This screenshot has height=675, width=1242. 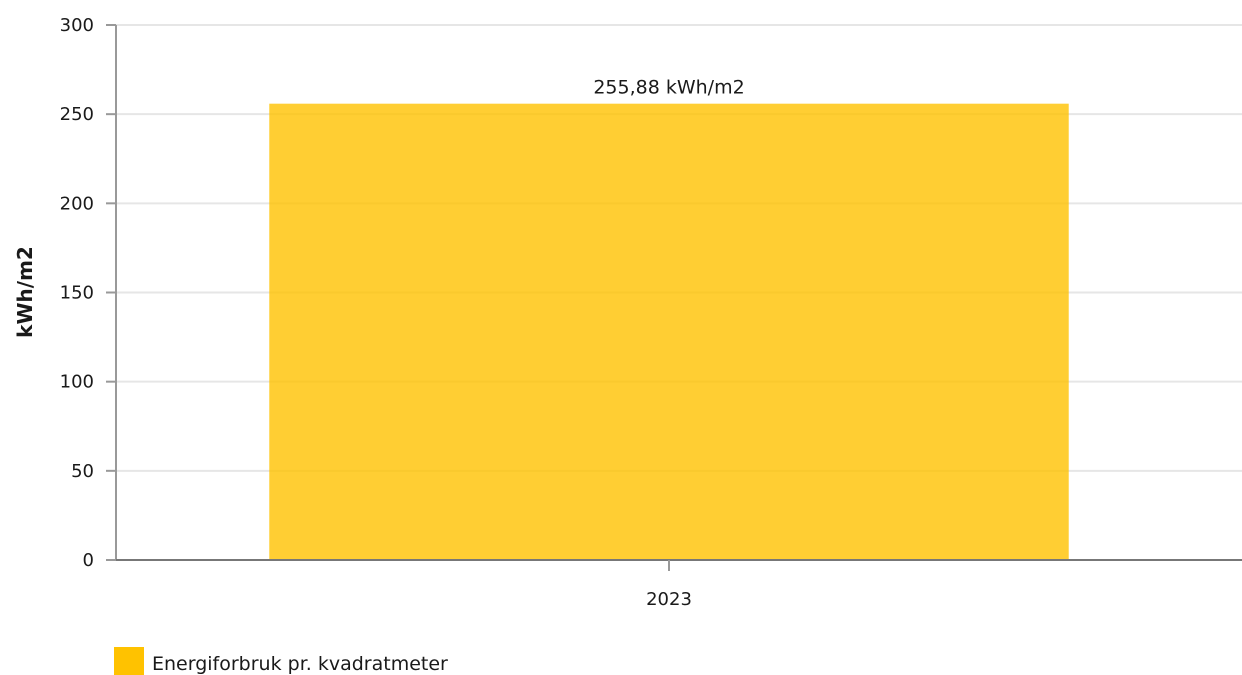 I want to click on legend: Energiforbruk pr. kvadratmeter, so click(x=281, y=661).